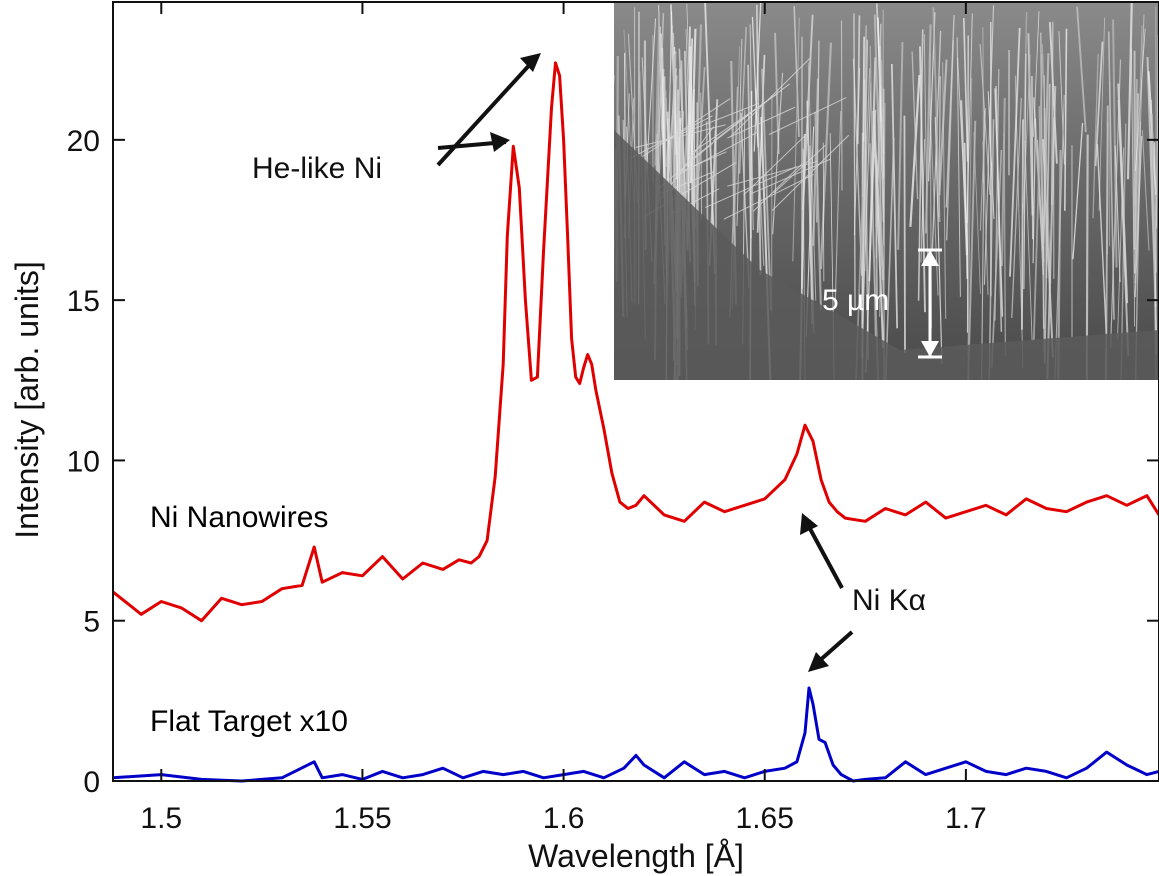 Image resolution: width=1159 pixels, height=876 pixels. I want to click on y-tick-label: 15, so click(83, 301).